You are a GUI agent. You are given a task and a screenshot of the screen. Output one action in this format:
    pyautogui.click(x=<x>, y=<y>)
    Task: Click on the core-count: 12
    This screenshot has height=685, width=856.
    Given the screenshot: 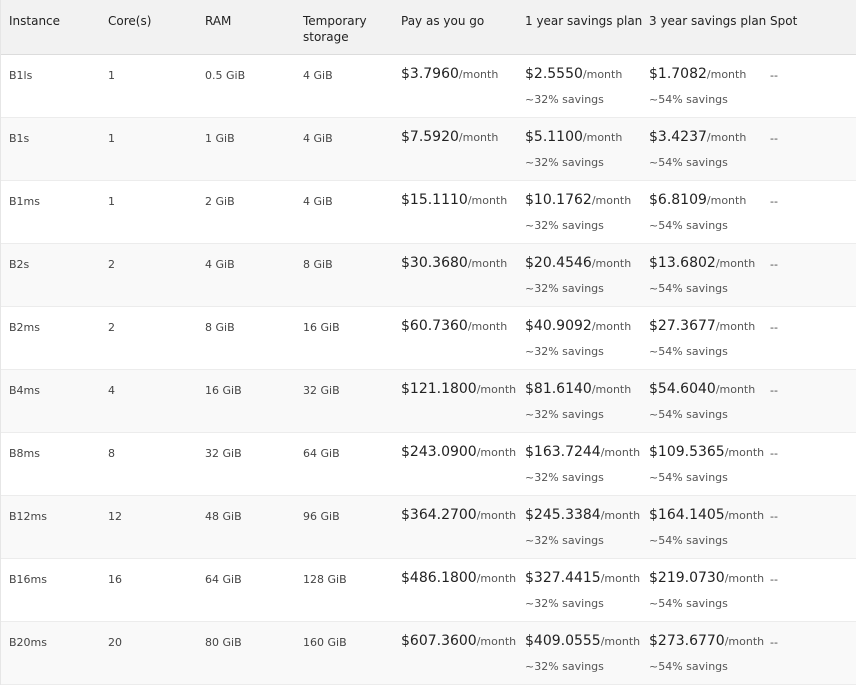 What is the action you would take?
    pyautogui.click(x=115, y=516)
    